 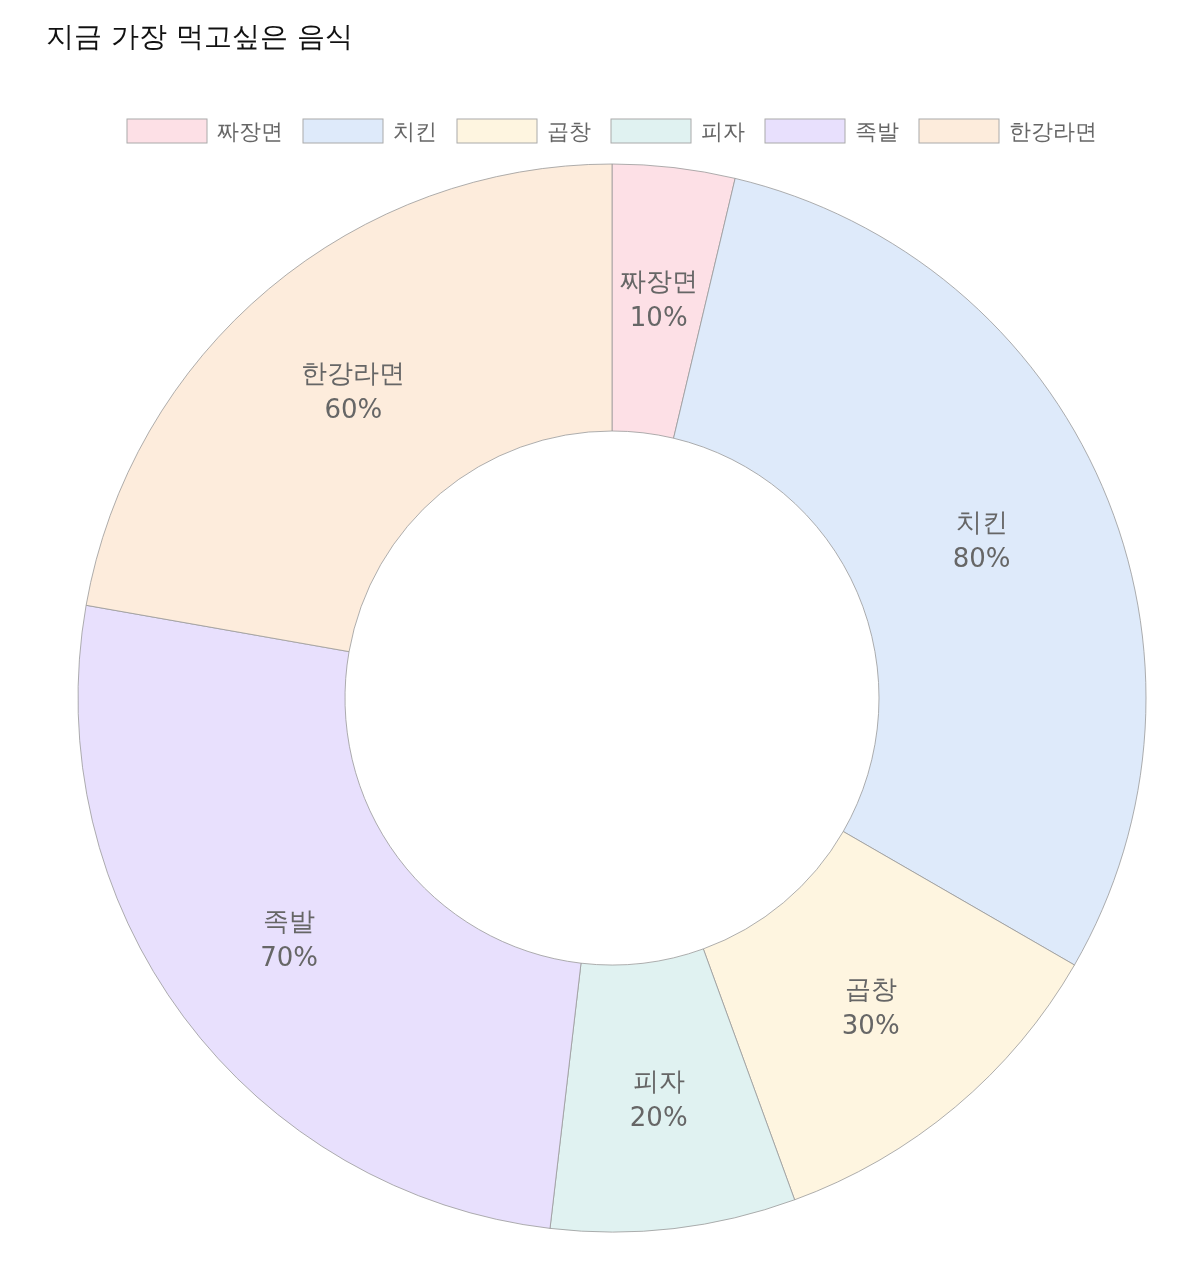 What do you see at coordinates (415, 131) in the screenshot?
I see `legend-label: 치킨` at bounding box center [415, 131].